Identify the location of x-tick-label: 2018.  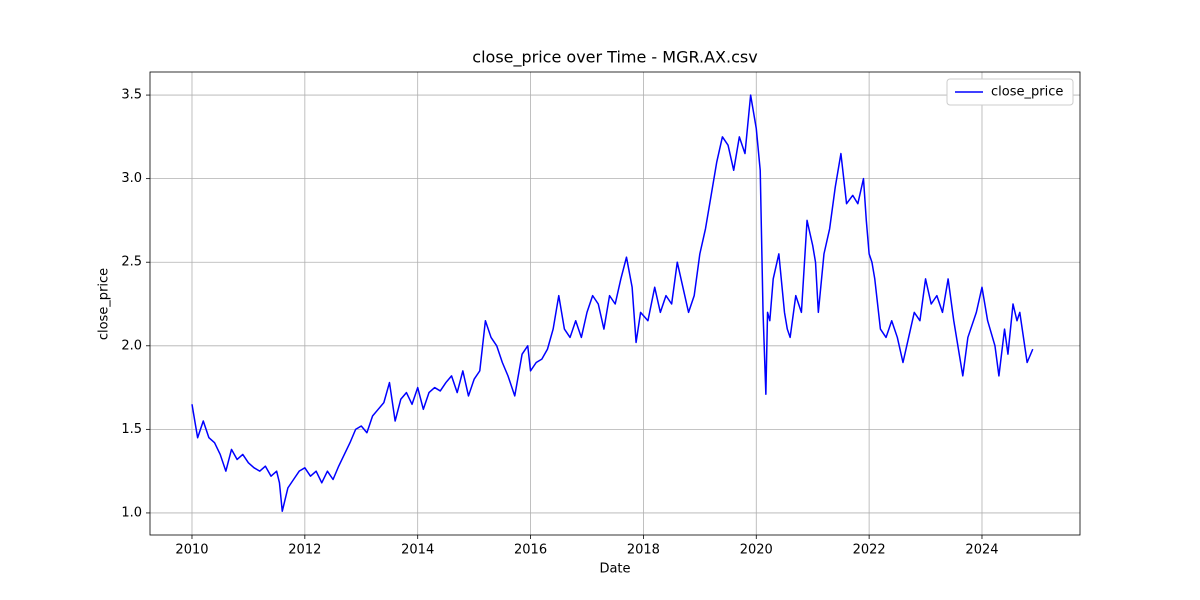
(643, 550).